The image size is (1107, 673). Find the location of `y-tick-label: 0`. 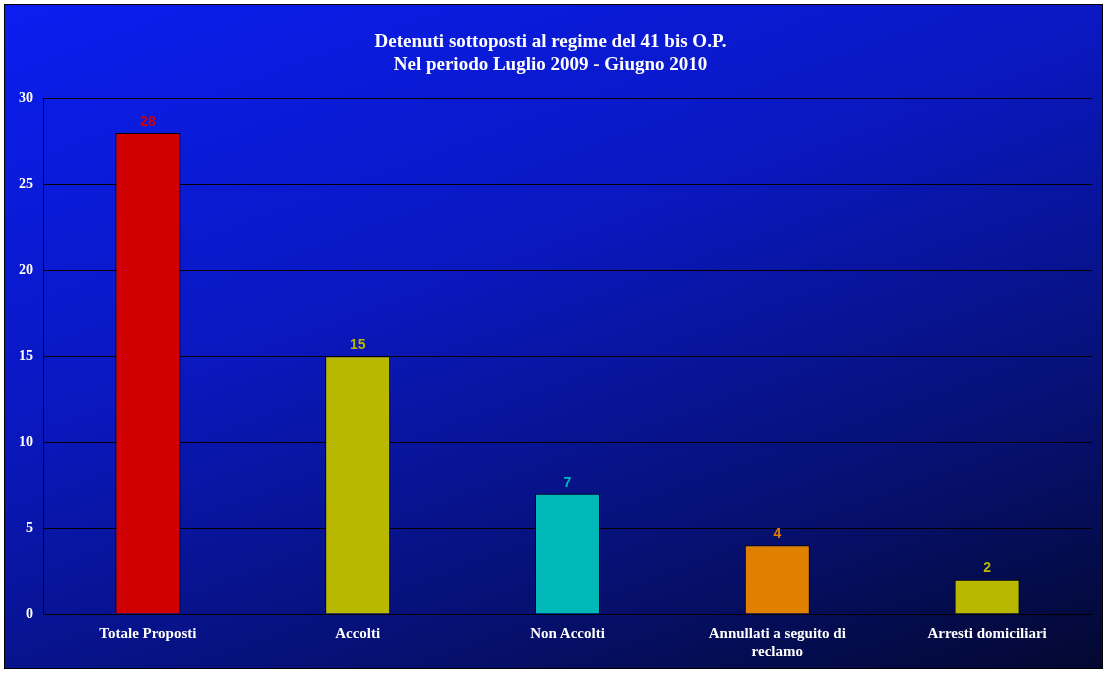

y-tick-label: 0 is located at coordinates (29, 613).